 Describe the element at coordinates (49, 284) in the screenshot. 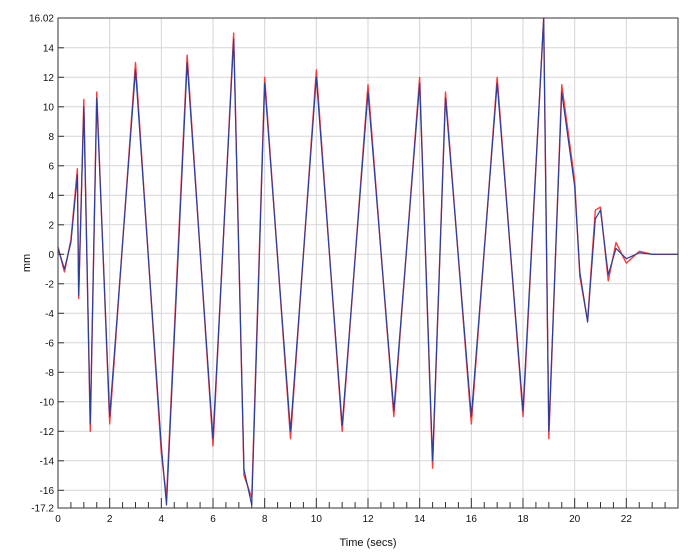

I see `y-tick-label: -2` at that location.